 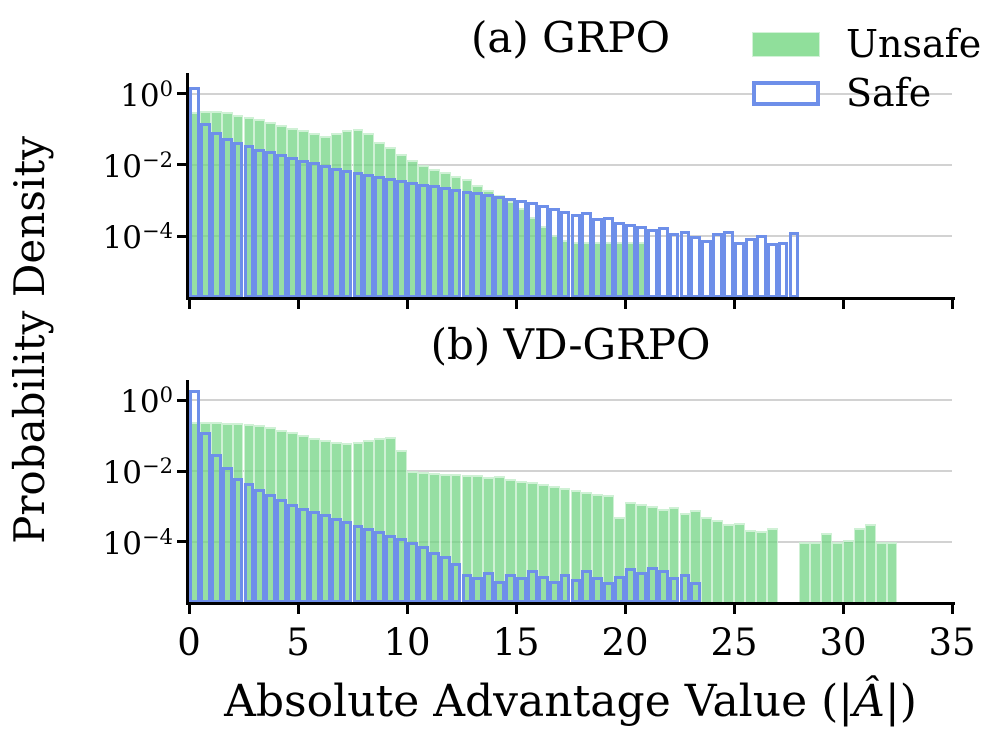 What do you see at coordinates (914, 44) in the screenshot?
I see `legend-label-unsafe: Unsafe` at bounding box center [914, 44].